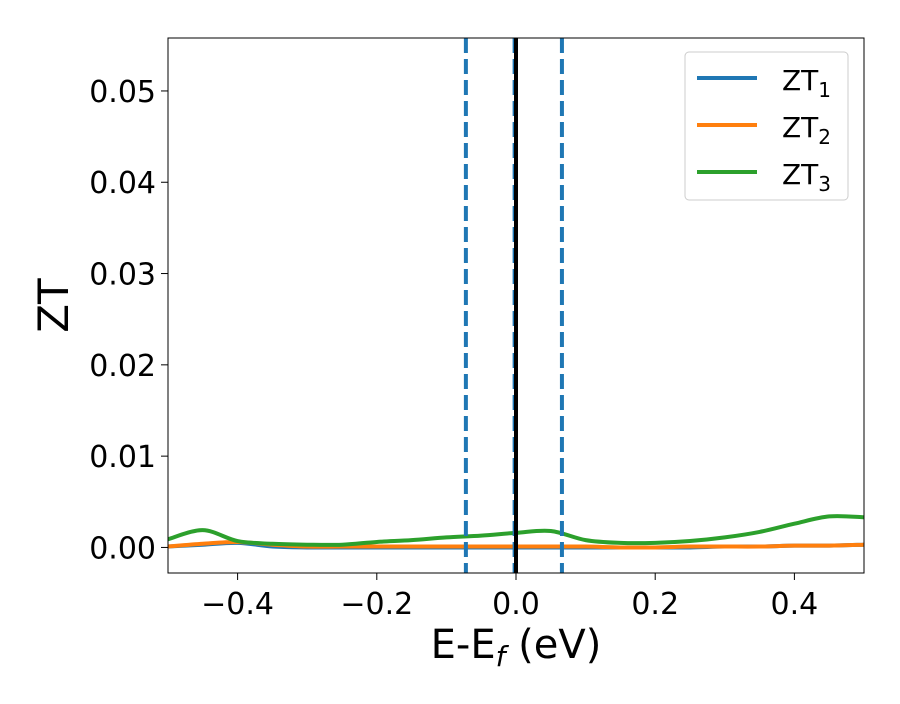 The height and width of the screenshot is (704, 900). Describe the element at coordinates (122, 366) in the screenshot. I see `y-tick-label: 0.02` at that location.